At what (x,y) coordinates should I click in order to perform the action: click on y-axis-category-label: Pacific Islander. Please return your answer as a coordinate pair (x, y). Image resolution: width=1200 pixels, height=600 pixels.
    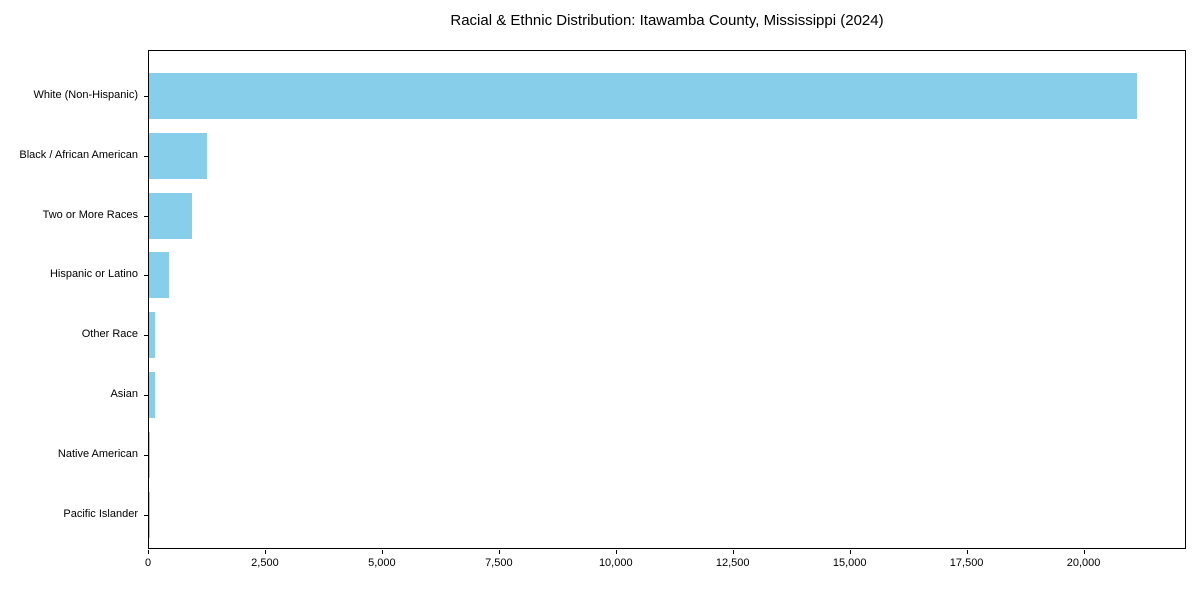
    Looking at the image, I should click on (100, 513).